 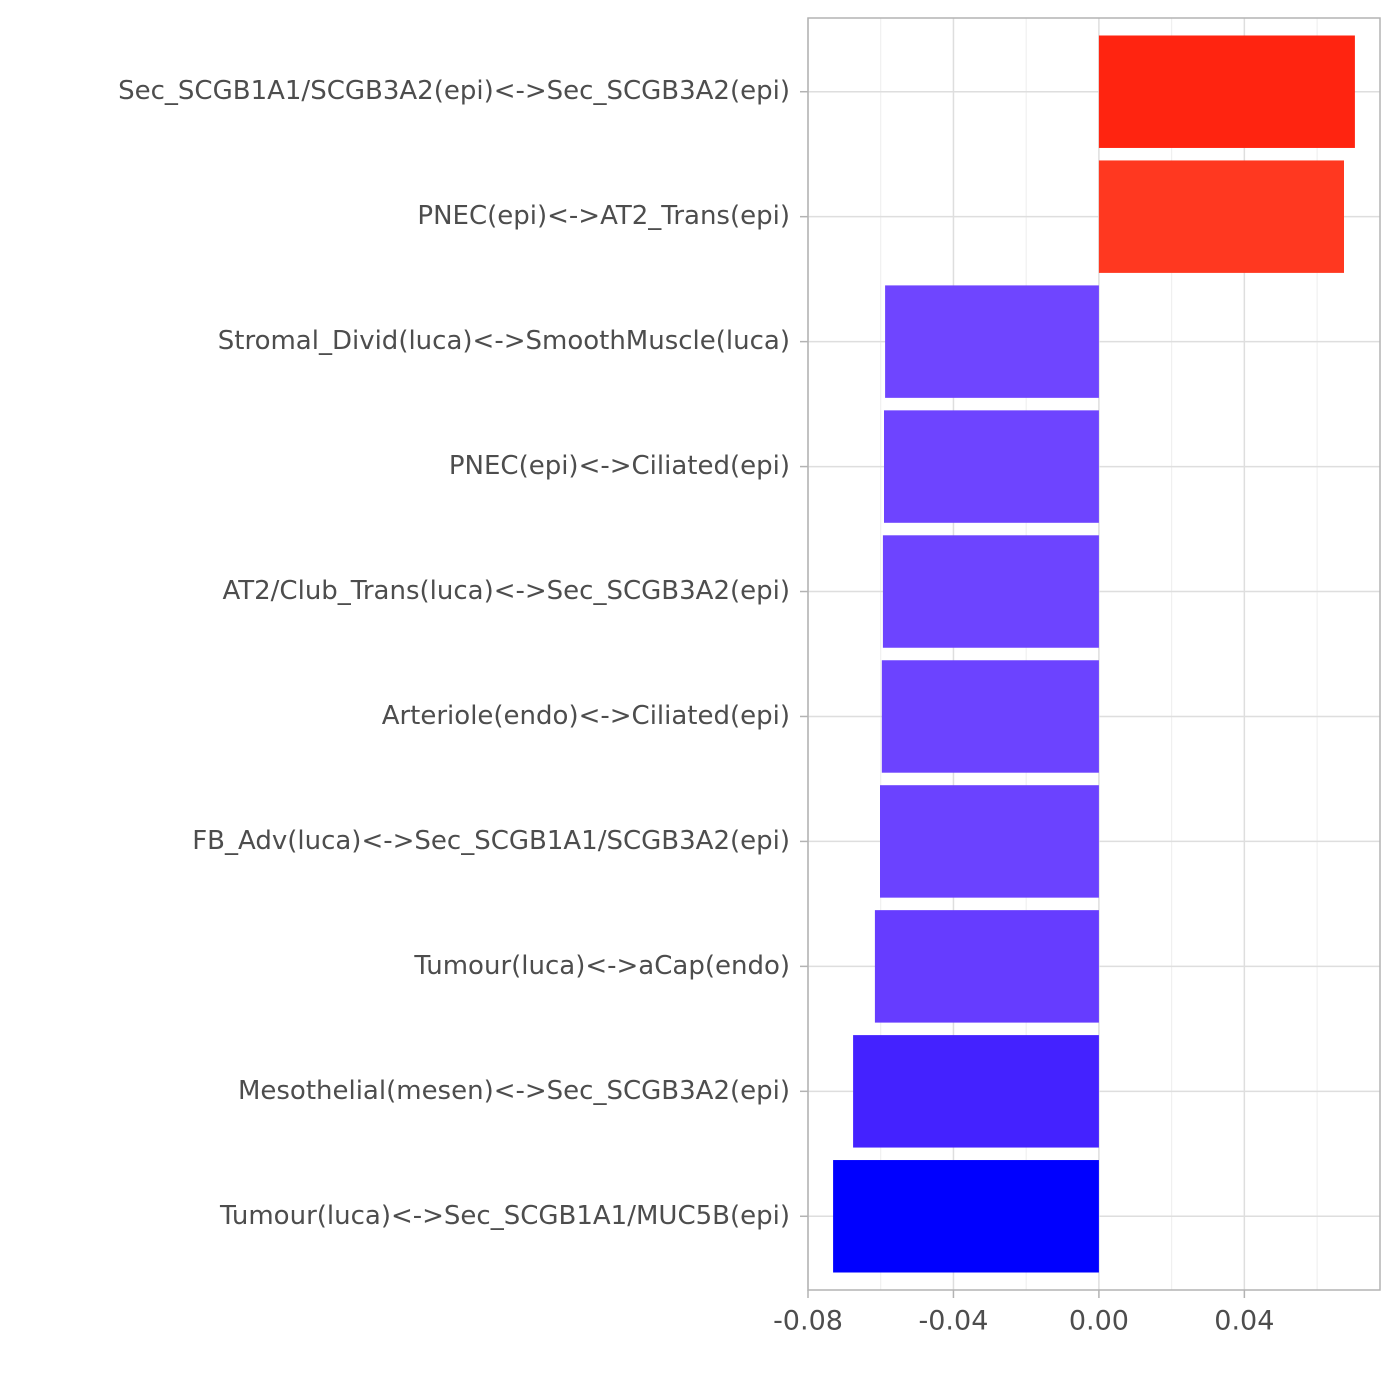 What do you see at coordinates (506, 591) in the screenshot?
I see `y-tick-label: AT2/Club_Trans(luca)<->Sec_SCGB3A2(epi)` at bounding box center [506, 591].